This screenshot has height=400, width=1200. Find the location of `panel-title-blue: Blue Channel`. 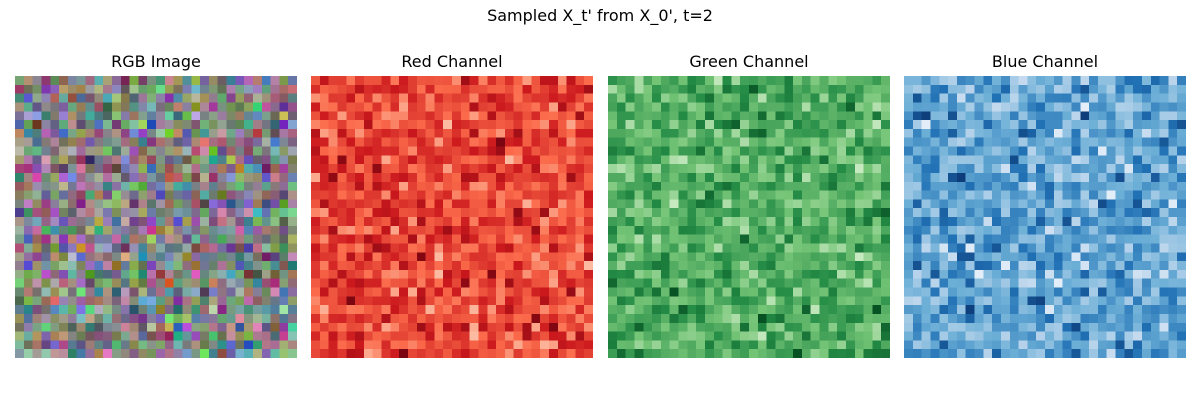

panel-title-blue: Blue Channel is located at coordinates (1045, 61).